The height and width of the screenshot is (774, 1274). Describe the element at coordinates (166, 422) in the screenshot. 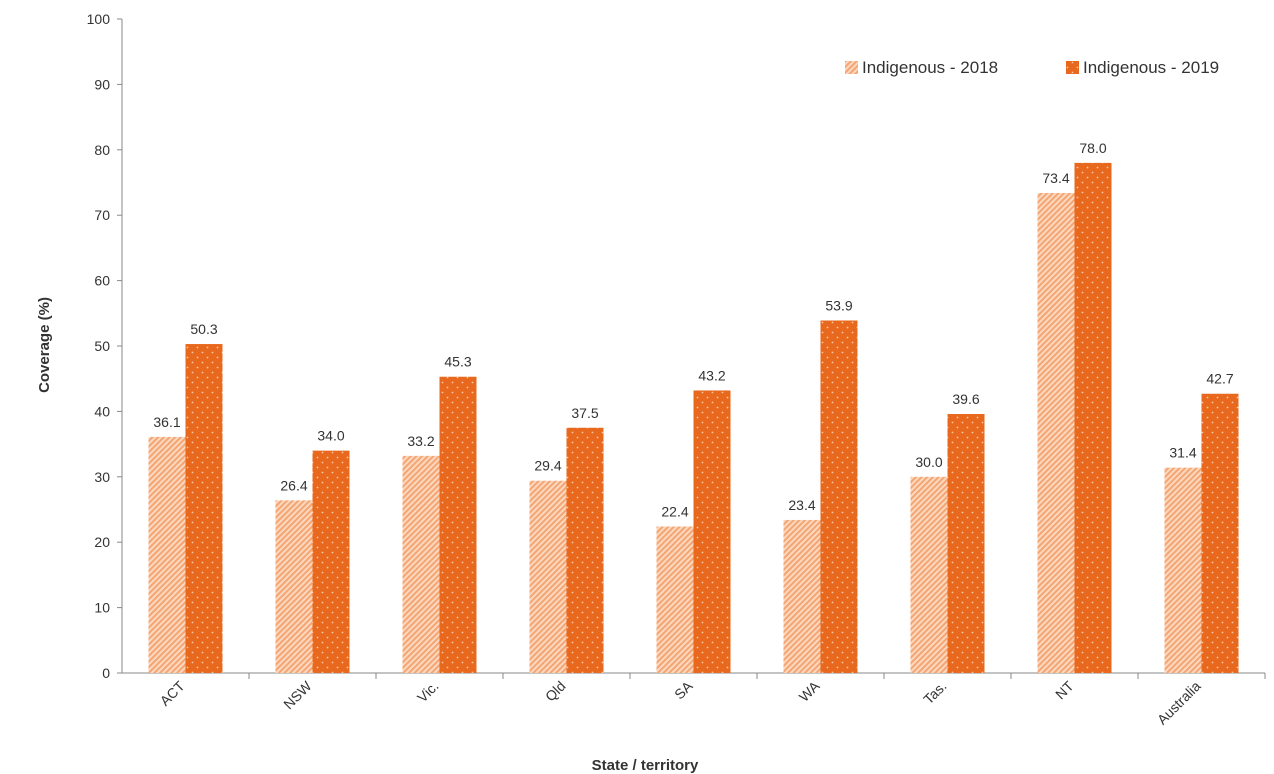

I see `data-label: 36.1` at that location.